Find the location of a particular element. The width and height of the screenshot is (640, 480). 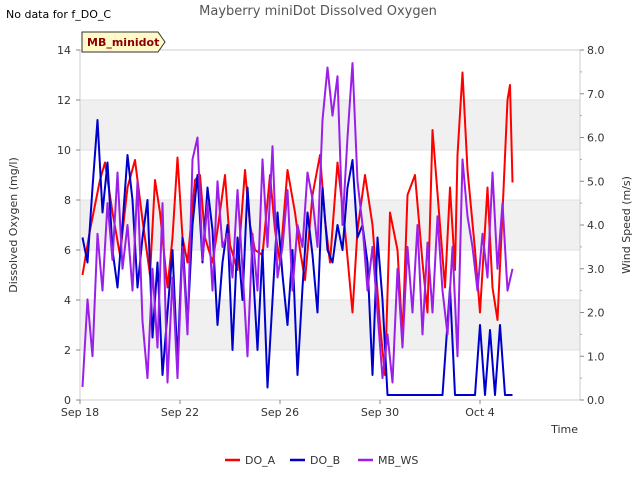

x-axis-label: Time is located at coordinates (564, 429).